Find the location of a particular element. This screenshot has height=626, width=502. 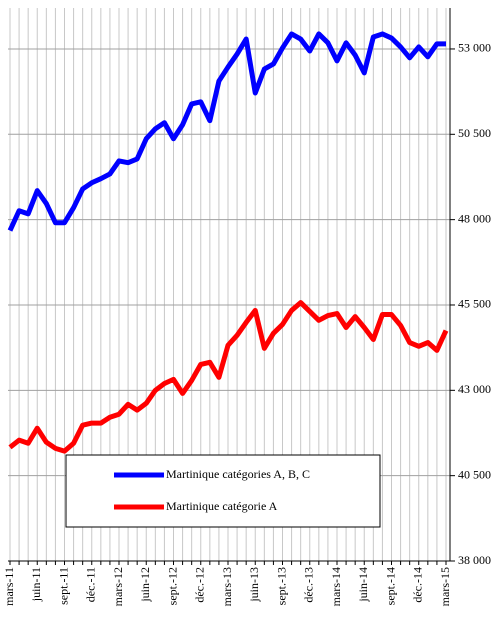

x-tick-label: mars-11 is located at coordinates (9, 586).